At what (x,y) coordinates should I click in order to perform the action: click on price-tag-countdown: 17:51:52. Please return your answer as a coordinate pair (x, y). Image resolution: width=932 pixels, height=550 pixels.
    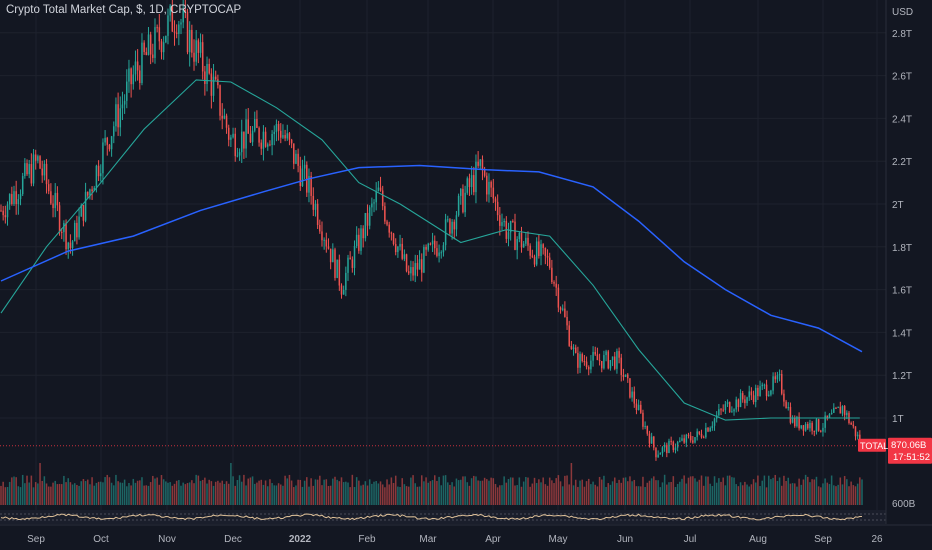
    Looking at the image, I should click on (911, 457).